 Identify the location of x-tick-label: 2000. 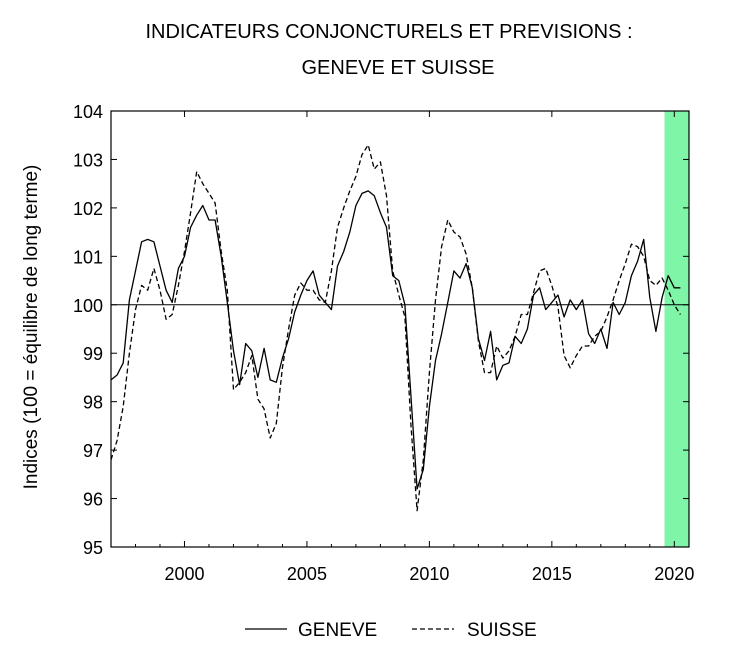
(184, 574).